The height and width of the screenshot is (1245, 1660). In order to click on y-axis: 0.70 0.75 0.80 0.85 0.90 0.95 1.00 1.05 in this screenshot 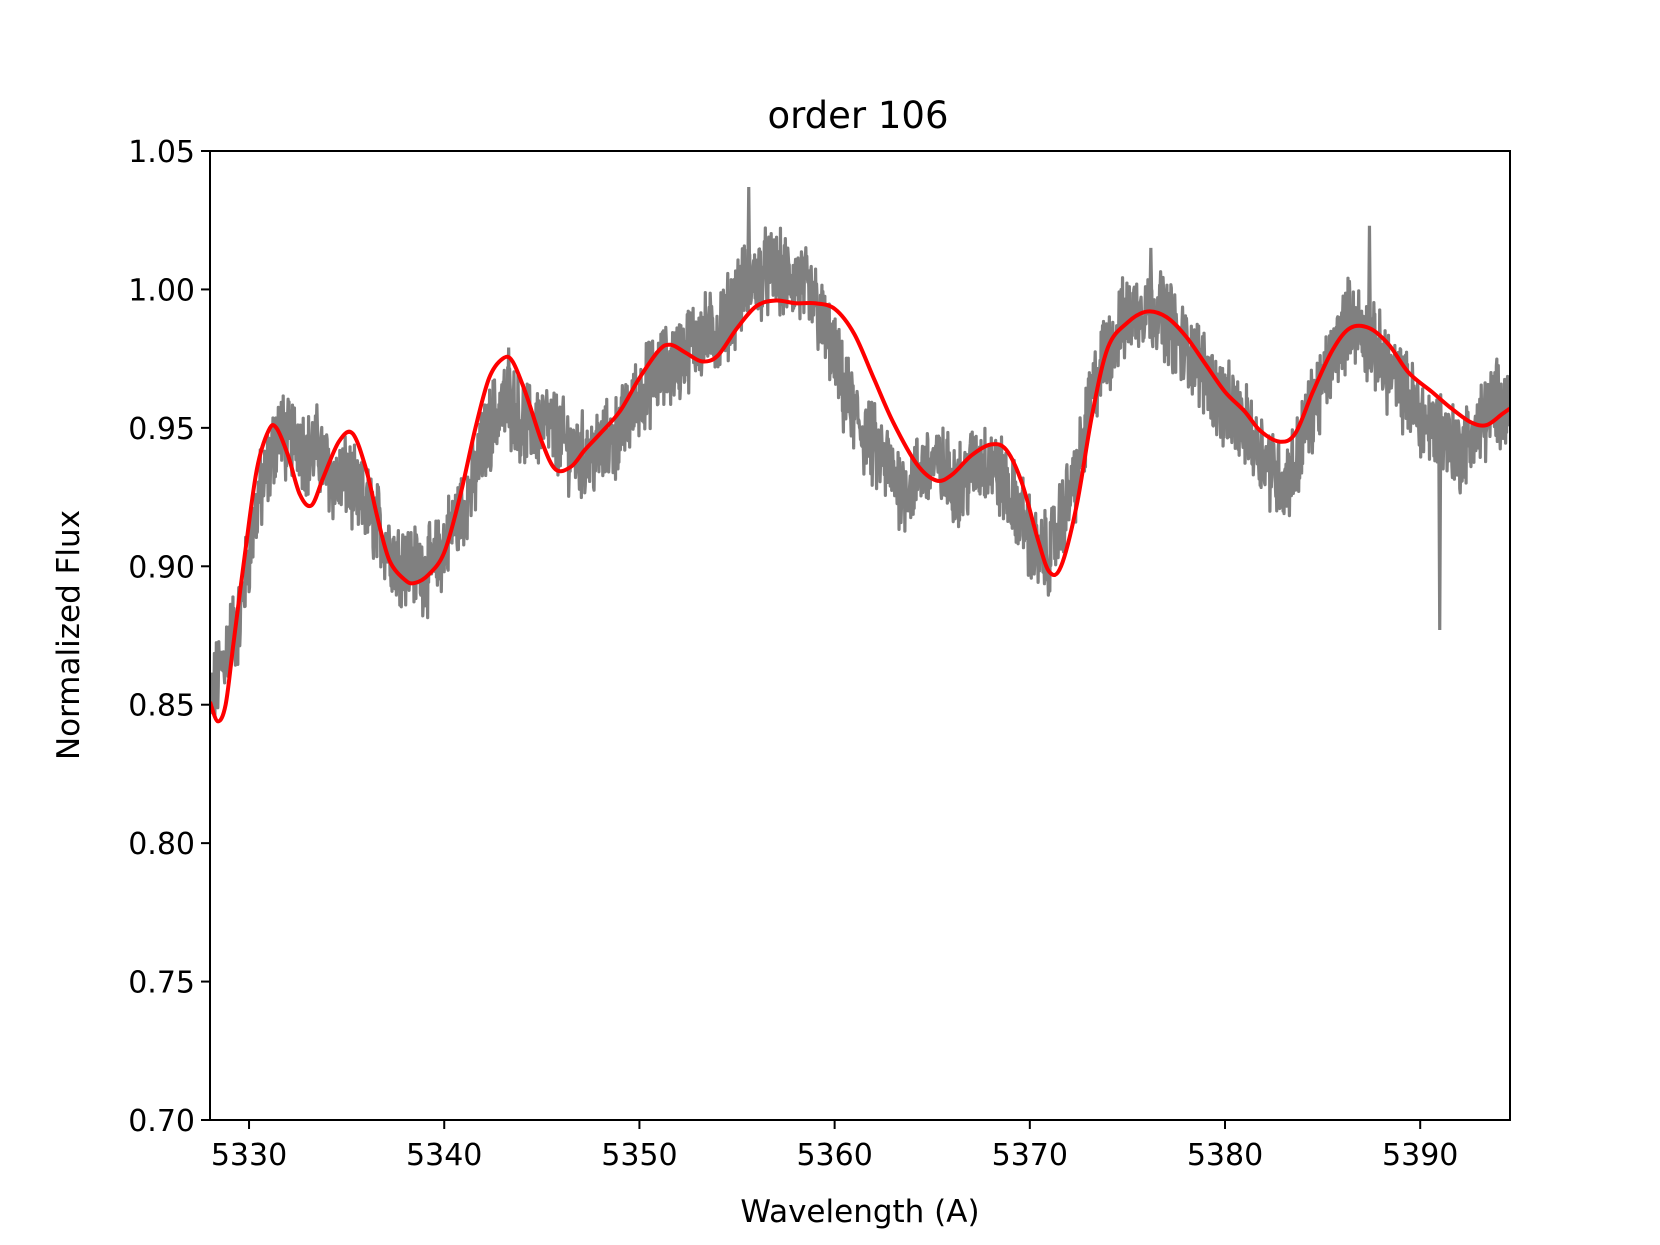, I will do `click(169, 637)`.